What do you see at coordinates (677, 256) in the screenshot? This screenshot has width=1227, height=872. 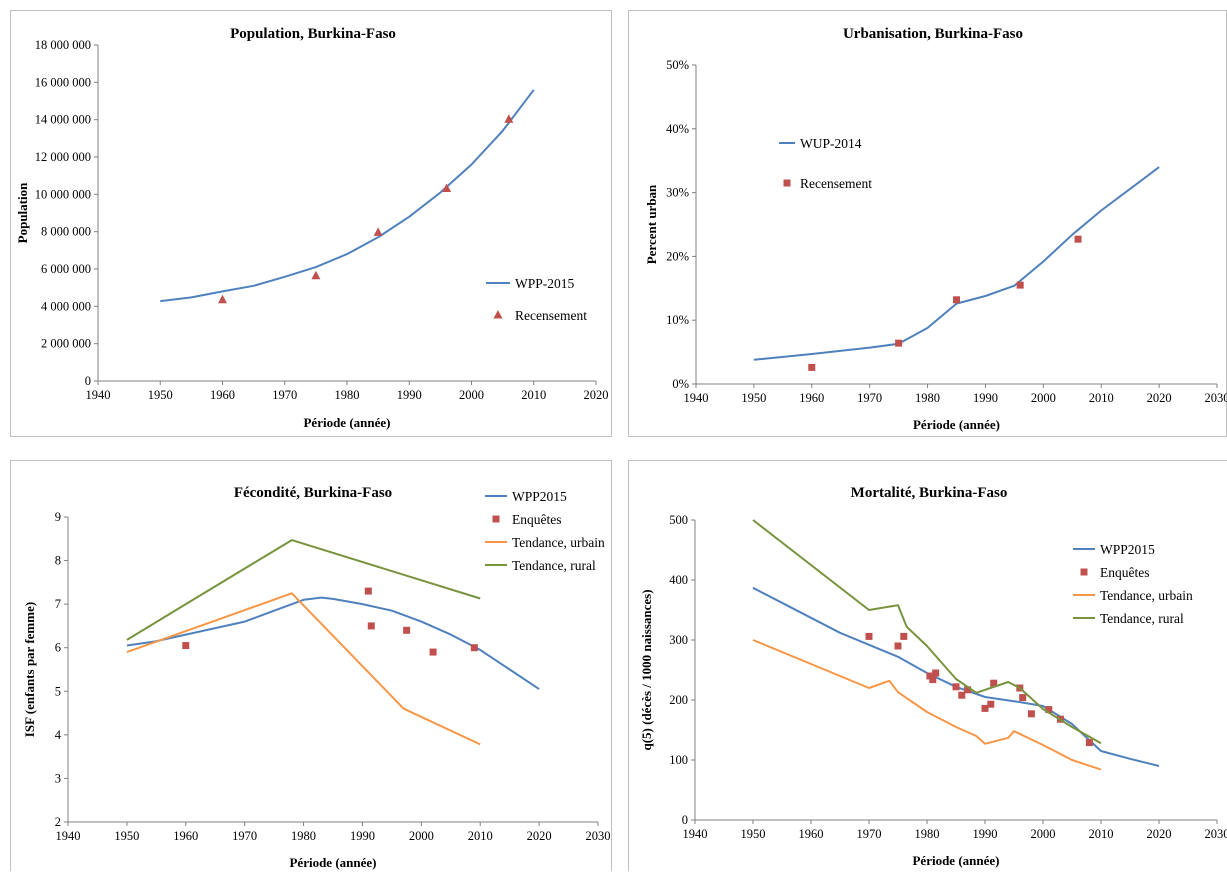 I see `y-tick-label: 20%` at bounding box center [677, 256].